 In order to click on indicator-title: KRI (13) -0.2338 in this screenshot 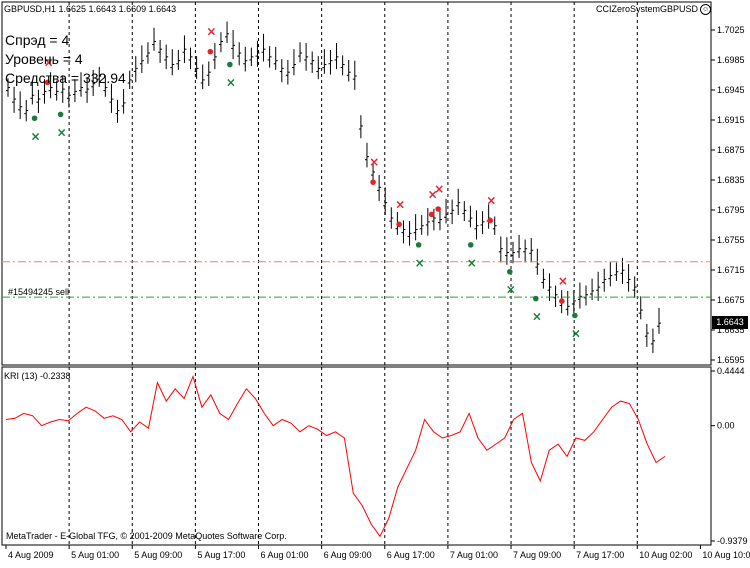, I will do `click(37, 376)`.